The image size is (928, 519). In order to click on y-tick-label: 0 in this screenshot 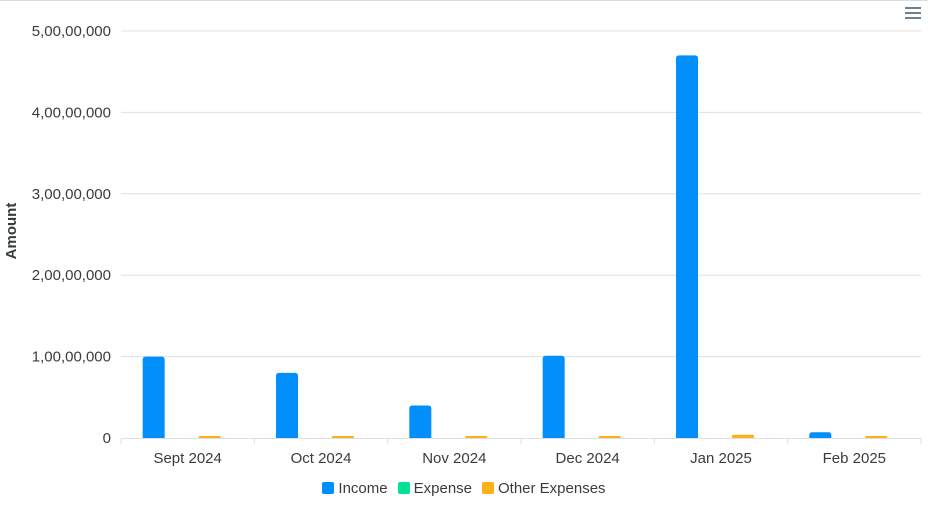, I will do `click(107, 438)`.